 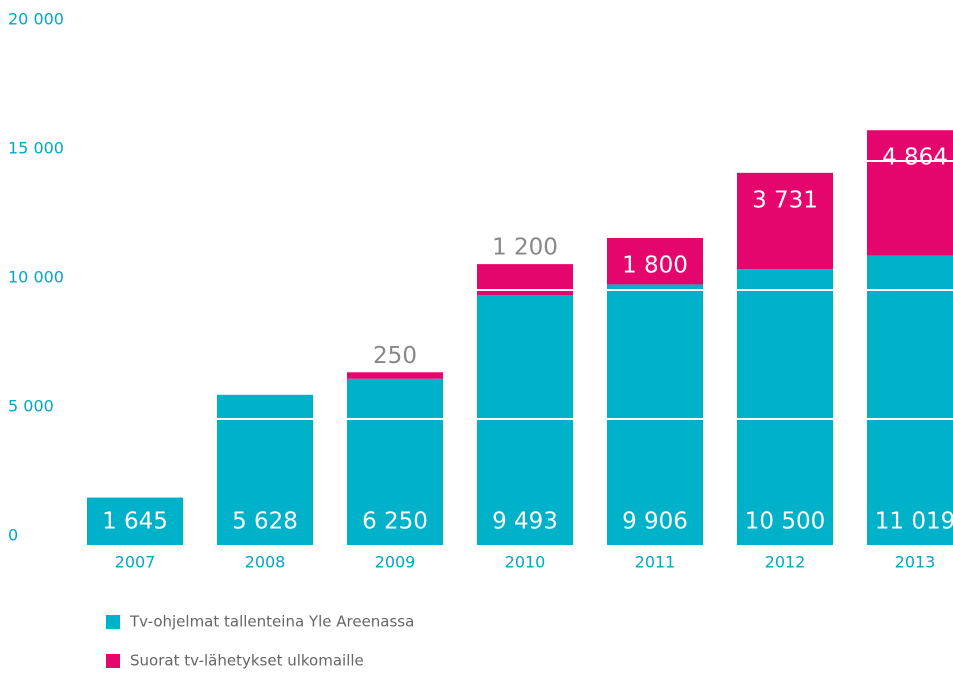 What do you see at coordinates (915, 562) in the screenshot?
I see `x-tick-label: 2013` at bounding box center [915, 562].